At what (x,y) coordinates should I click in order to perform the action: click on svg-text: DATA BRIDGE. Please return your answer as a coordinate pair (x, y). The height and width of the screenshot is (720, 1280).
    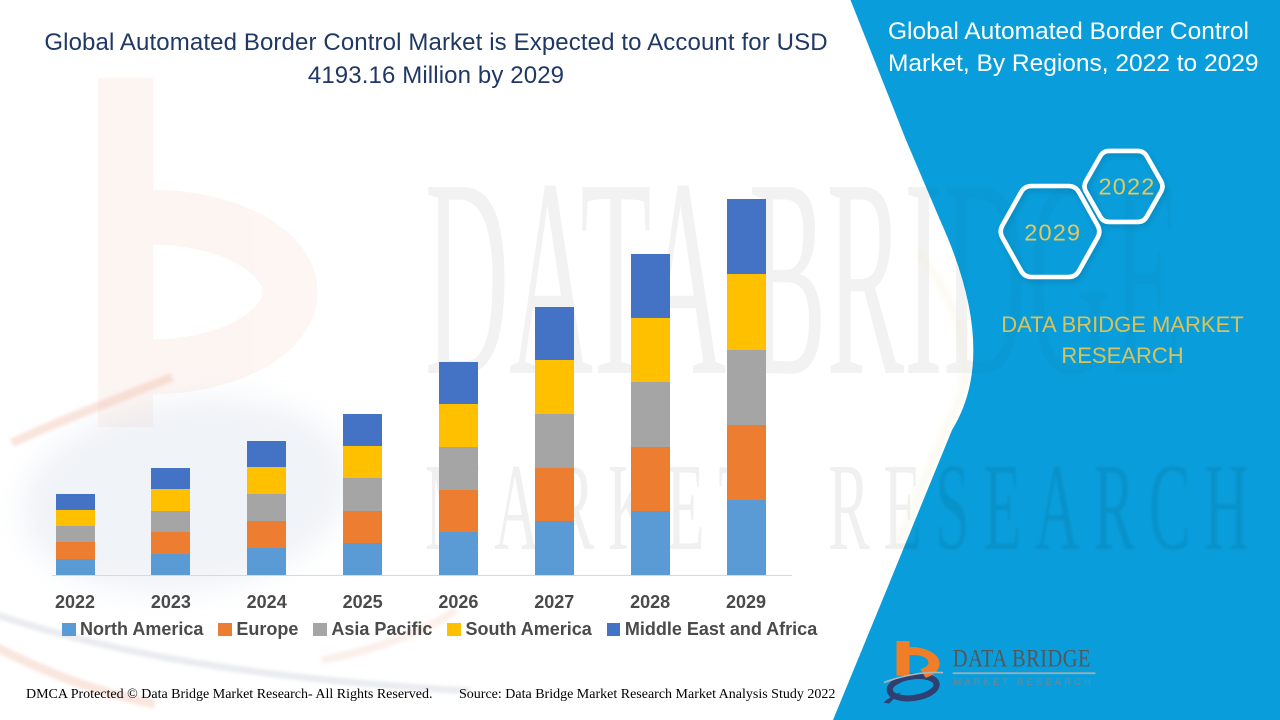
    Looking at the image, I should click on (1022, 658).